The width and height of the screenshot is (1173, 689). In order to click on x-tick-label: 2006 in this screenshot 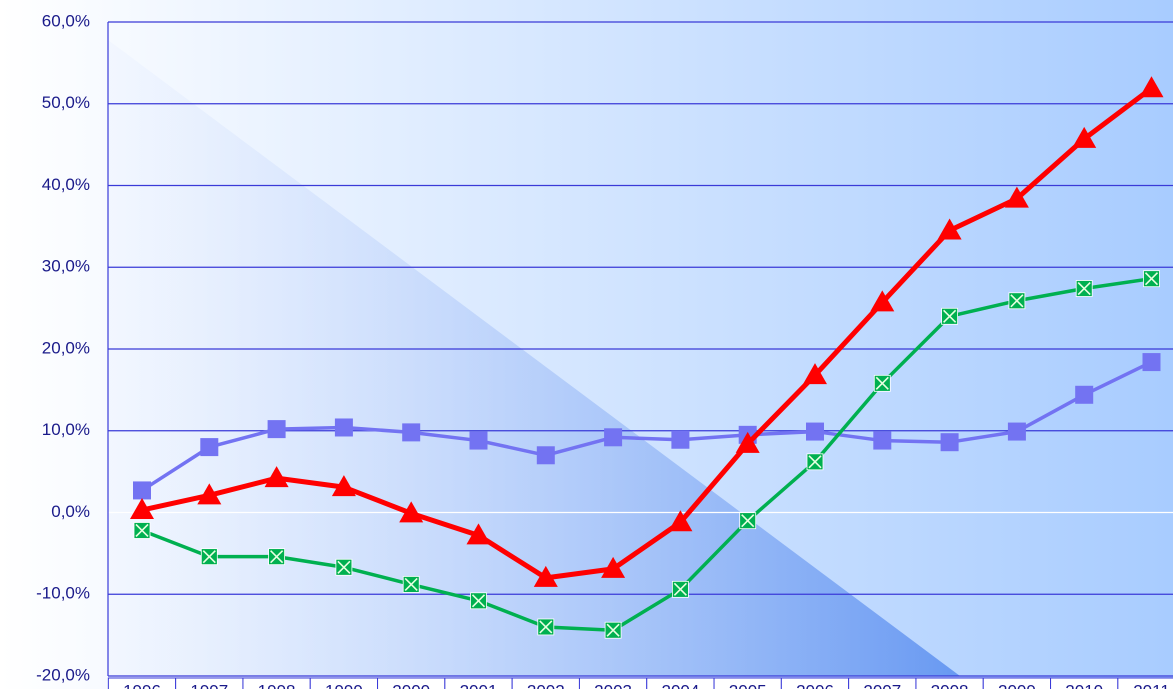, I will do `click(815, 685)`.